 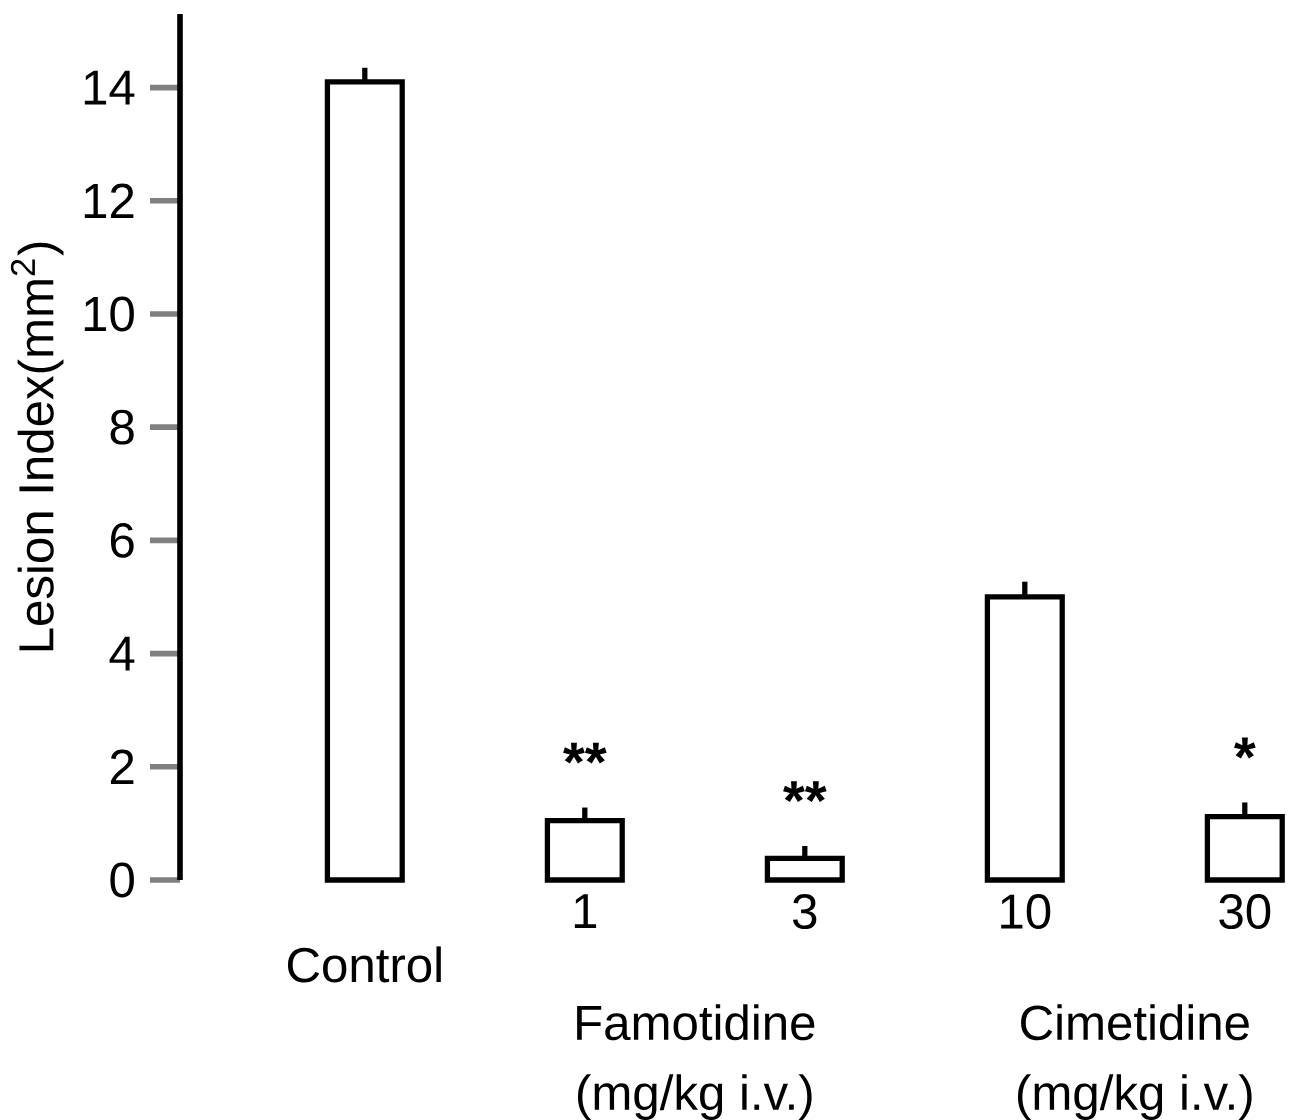 What do you see at coordinates (37, 446) in the screenshot?
I see `y-axis-title: Lesion Index(mm$^{2}$)` at bounding box center [37, 446].